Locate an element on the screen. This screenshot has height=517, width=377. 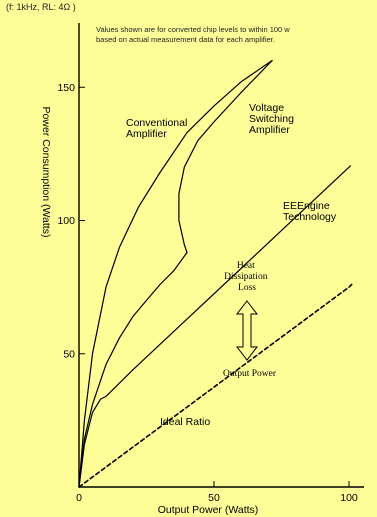
eeengine-label-line-2: Technology is located at coordinates (310, 217).